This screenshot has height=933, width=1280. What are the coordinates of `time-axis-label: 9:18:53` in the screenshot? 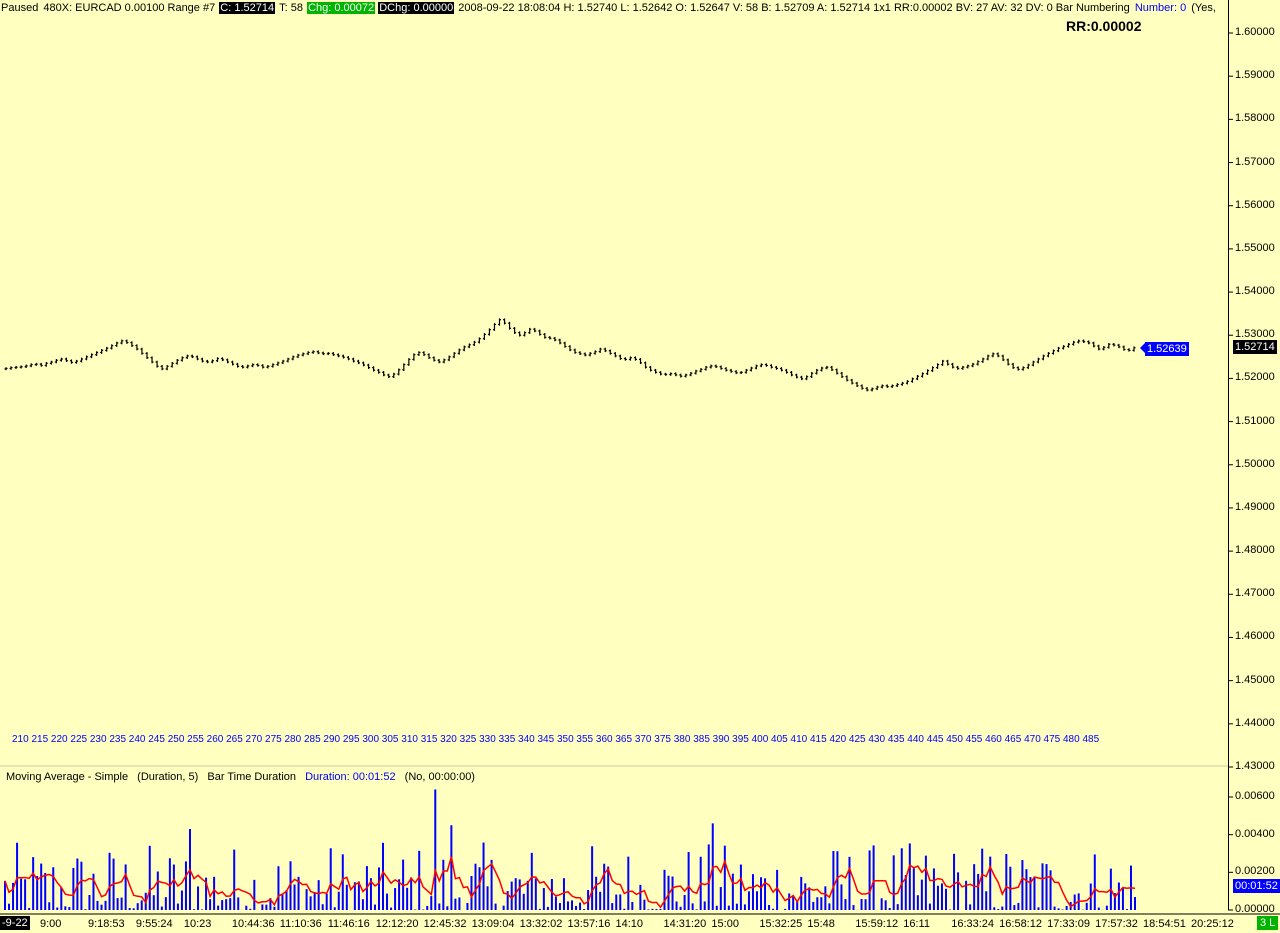 It's located at (106, 924).